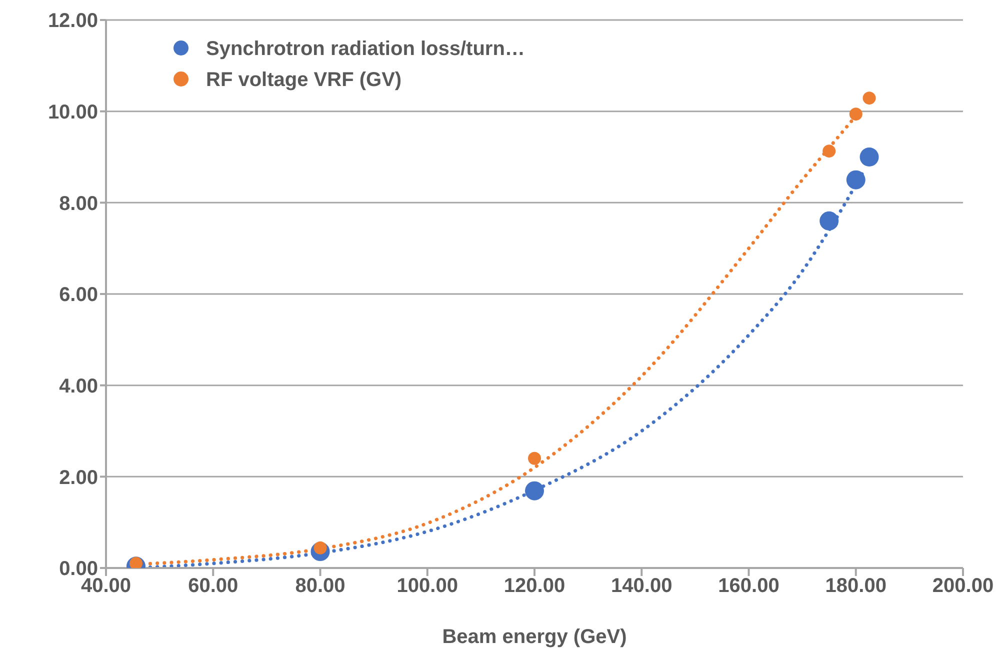 This screenshot has width=998, height=663. What do you see at coordinates (213, 586) in the screenshot?
I see `x-tick-label: 60.00` at bounding box center [213, 586].